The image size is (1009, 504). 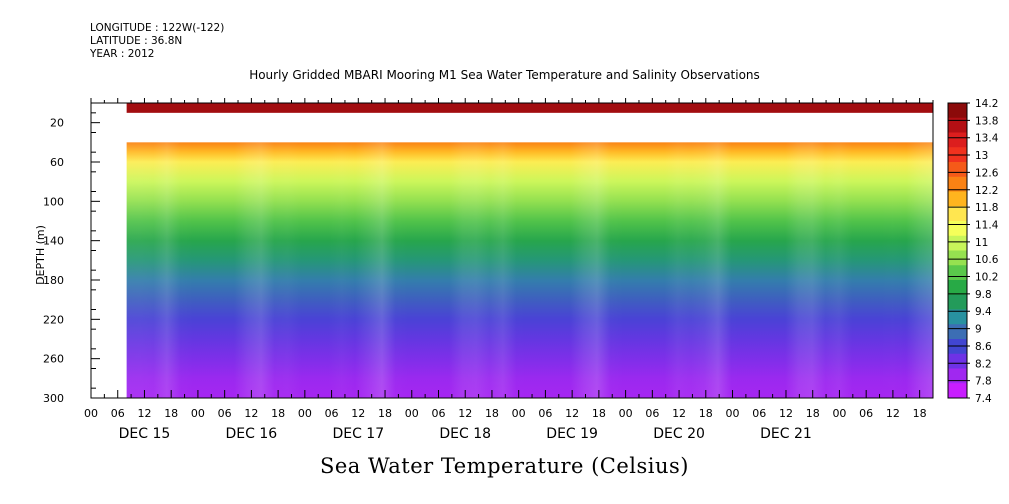 What do you see at coordinates (986, 278) in the screenshot?
I see `colorbar-label: 10.2` at bounding box center [986, 278].